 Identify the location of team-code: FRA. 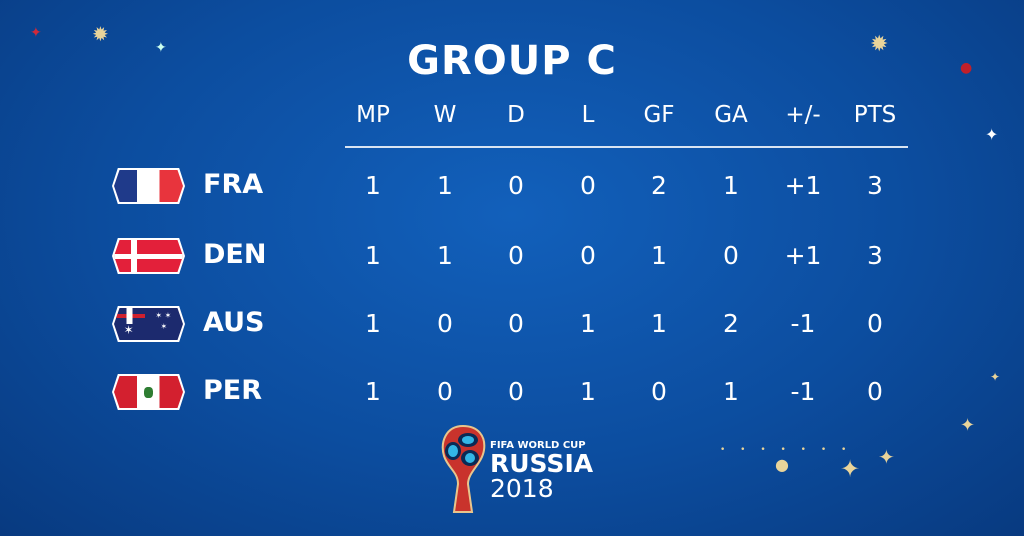
(233, 184).